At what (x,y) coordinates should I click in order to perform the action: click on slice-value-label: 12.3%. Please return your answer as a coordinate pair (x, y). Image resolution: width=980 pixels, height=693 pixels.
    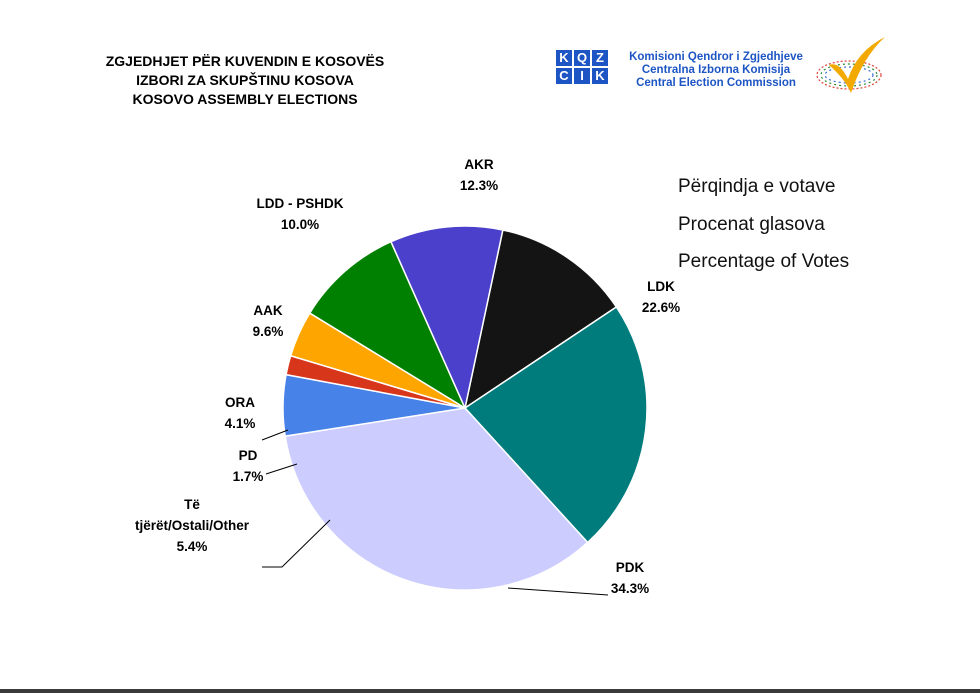
    Looking at the image, I should click on (479, 185).